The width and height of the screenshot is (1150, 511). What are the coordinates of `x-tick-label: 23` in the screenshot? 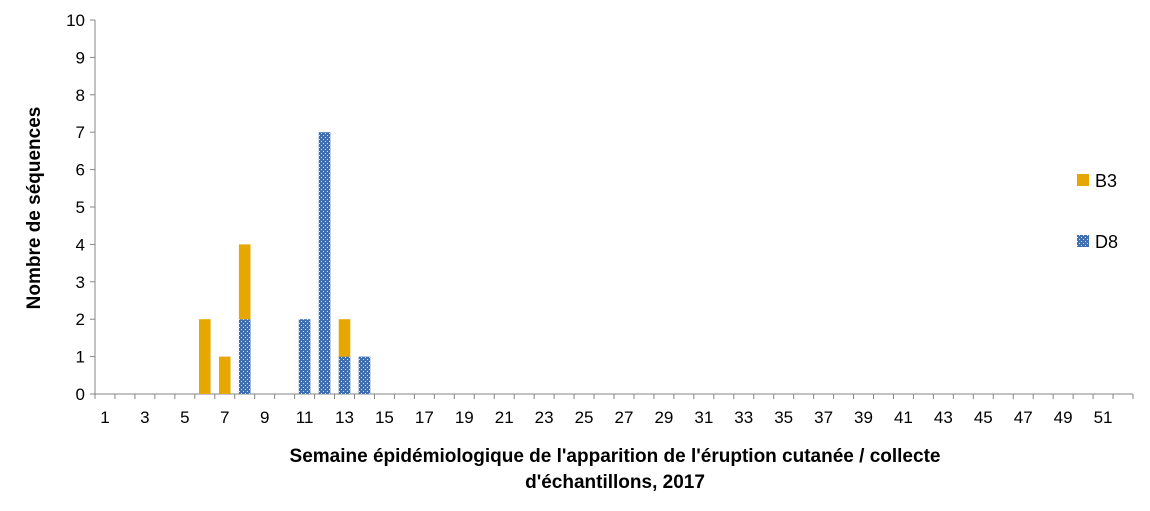 It's located at (544, 417).